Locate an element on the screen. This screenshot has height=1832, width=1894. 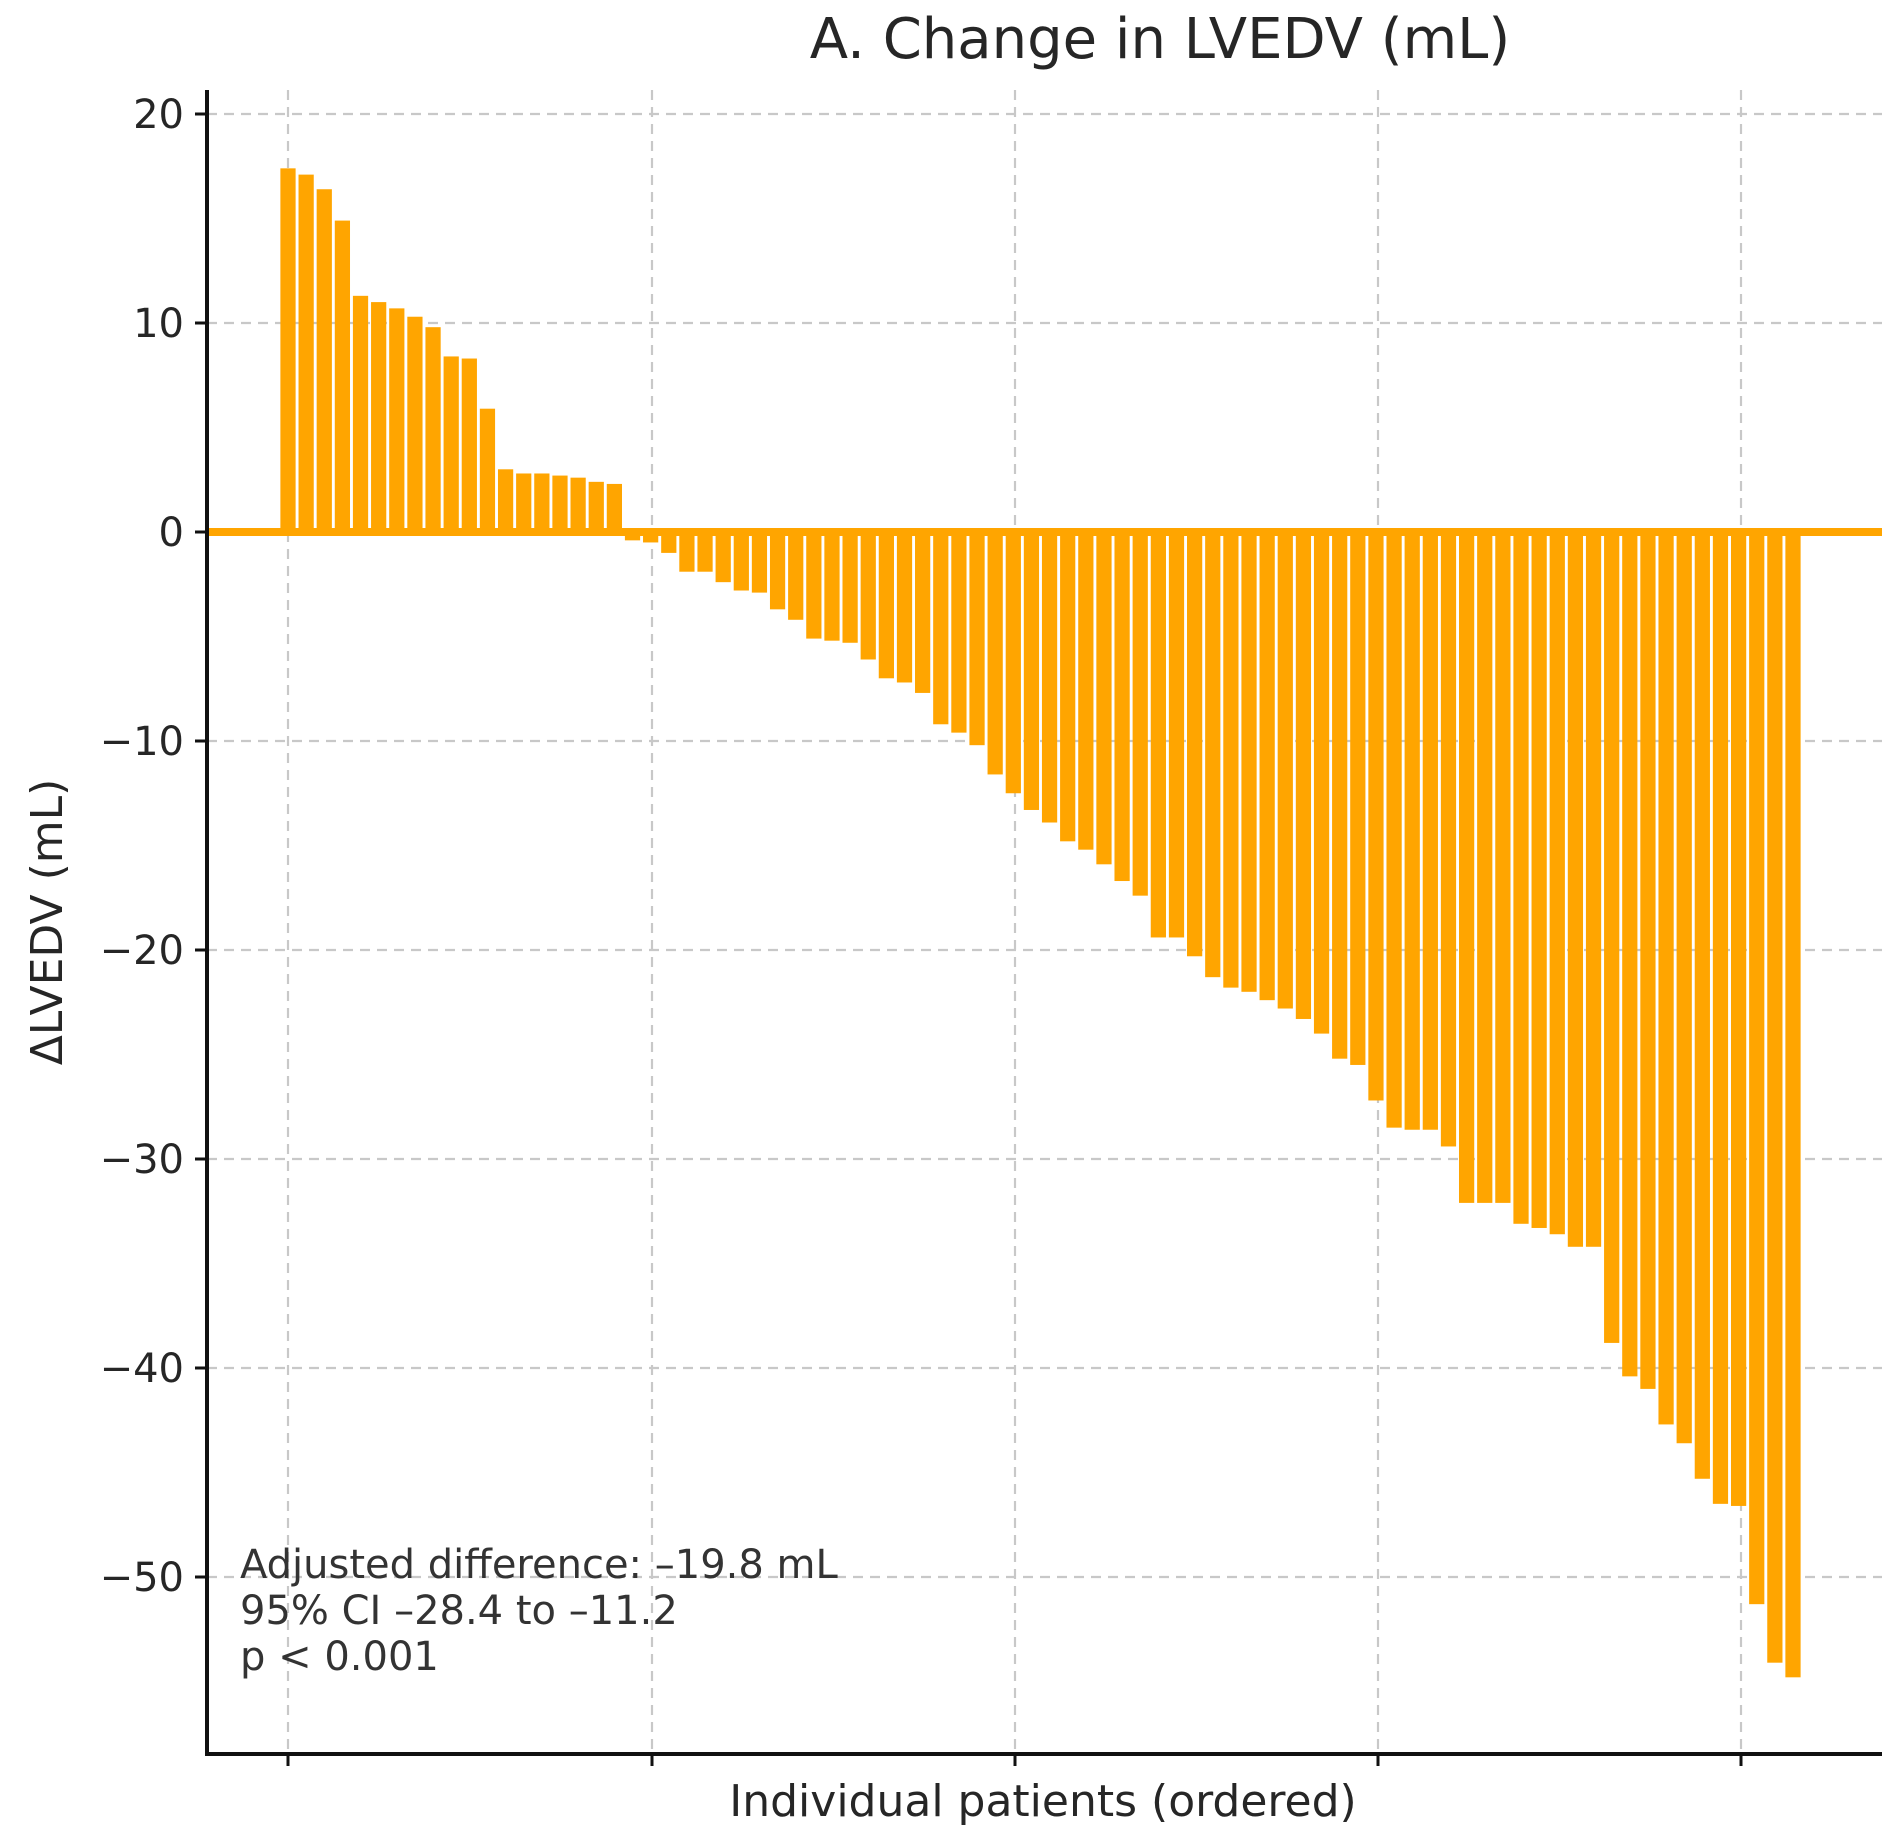
y-tick-label: 10 is located at coordinates (158, 324).